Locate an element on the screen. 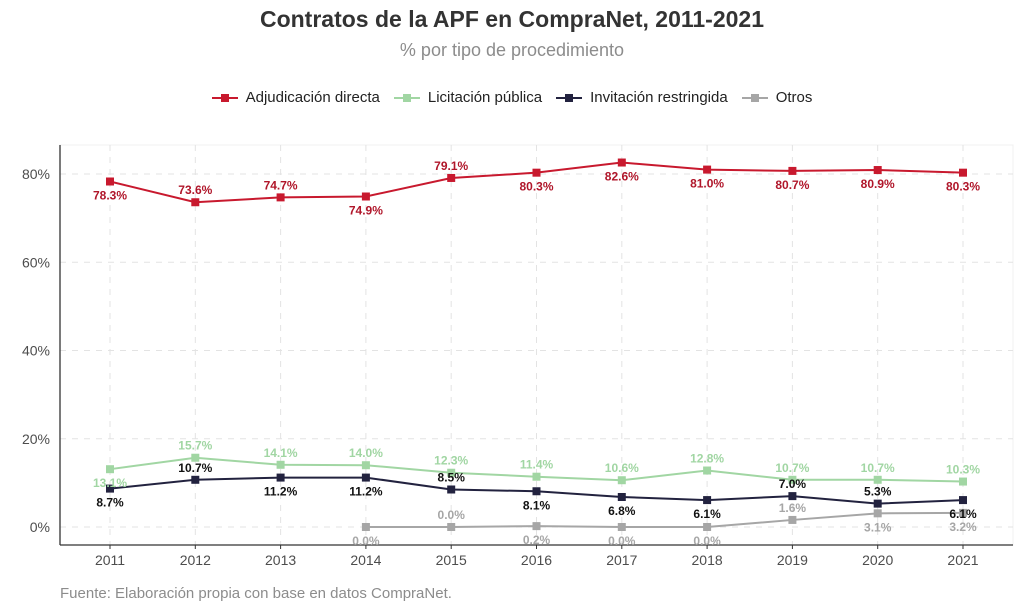 This screenshot has height=615, width=1024. legend-item-licitacion: Licitación pública is located at coordinates (468, 97).